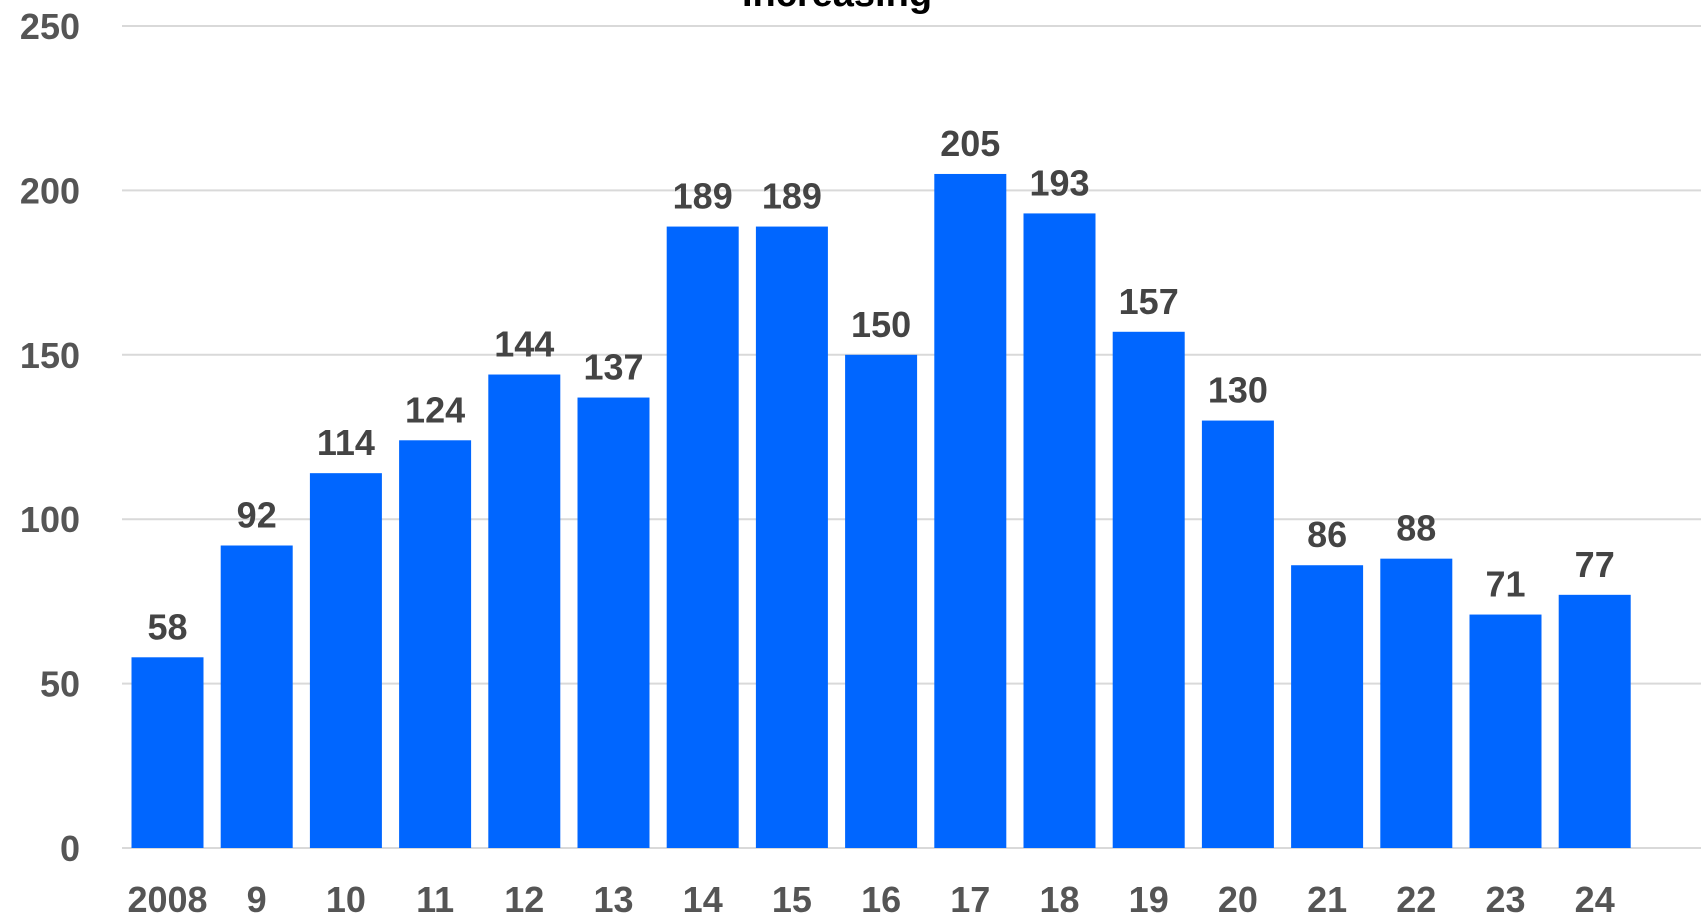 This screenshot has height=920, width=1701. What do you see at coordinates (1059, 899) in the screenshot?
I see `x-tick-label: 18` at bounding box center [1059, 899].